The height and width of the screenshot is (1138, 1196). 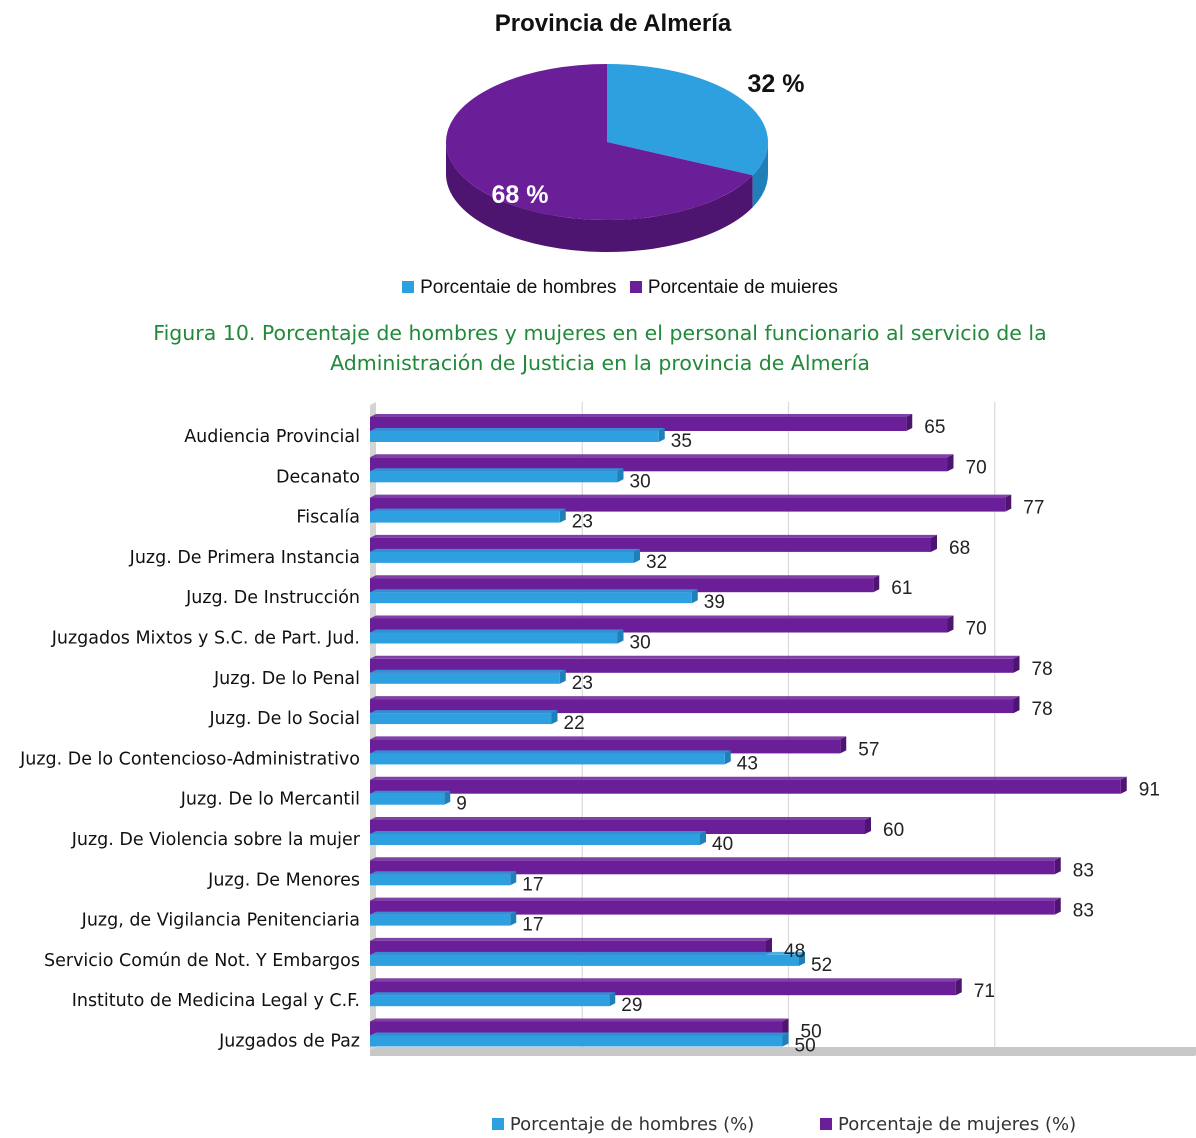 What do you see at coordinates (270, 800) in the screenshot?
I see `category-label: Juzg. De lo Mercantil` at bounding box center [270, 800].